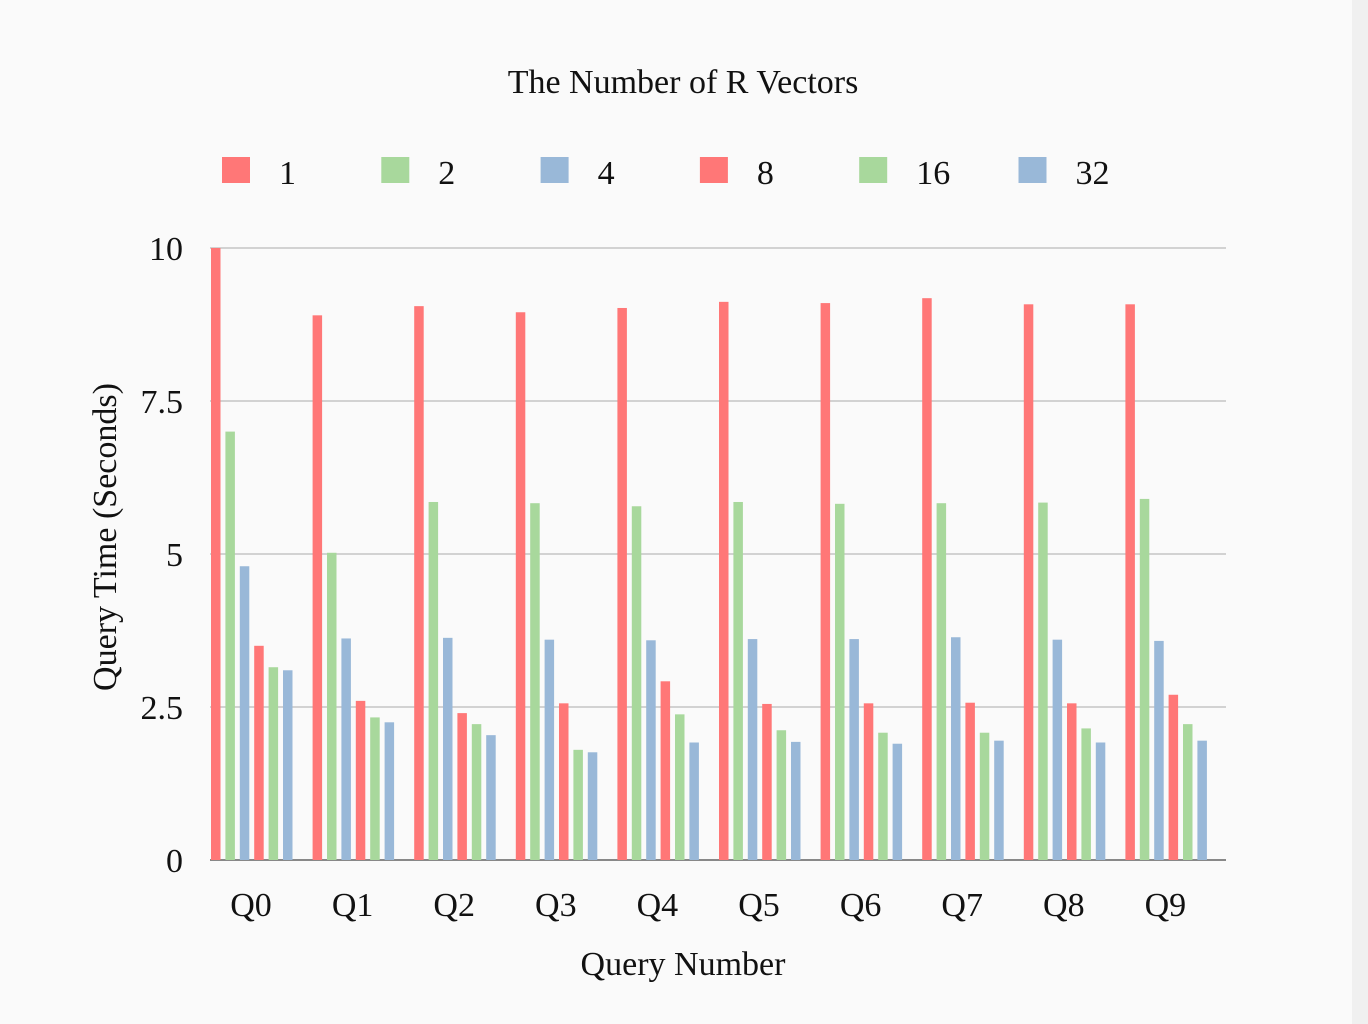  What do you see at coordinates (162, 555) in the screenshot?
I see `y-axis-ticks: 0 2.5 5 7.5 10` at bounding box center [162, 555].